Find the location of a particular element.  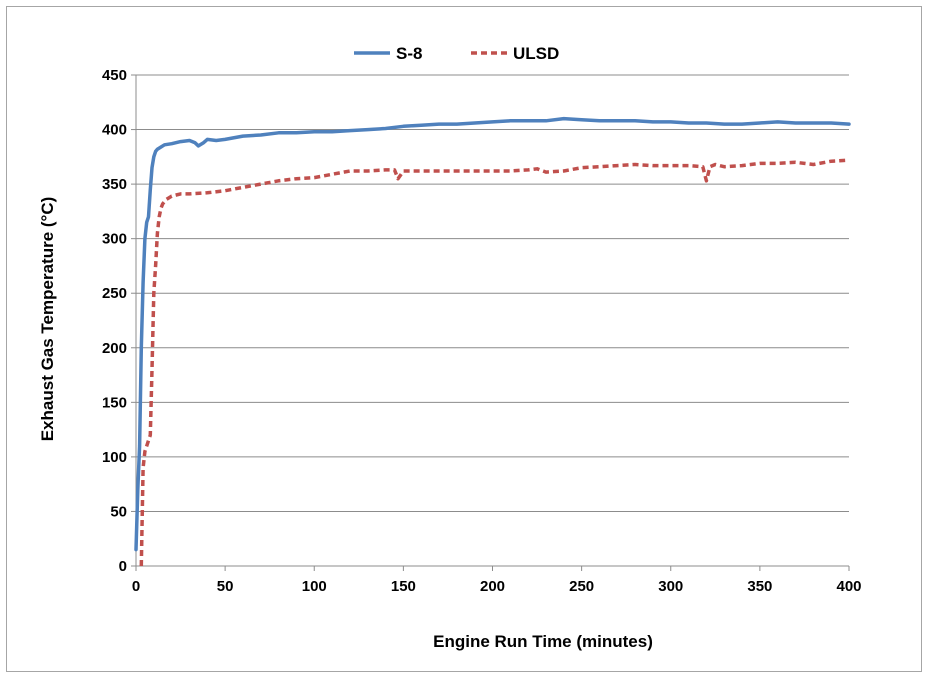

legend-label-ulsd: ULSD is located at coordinates (536, 53).